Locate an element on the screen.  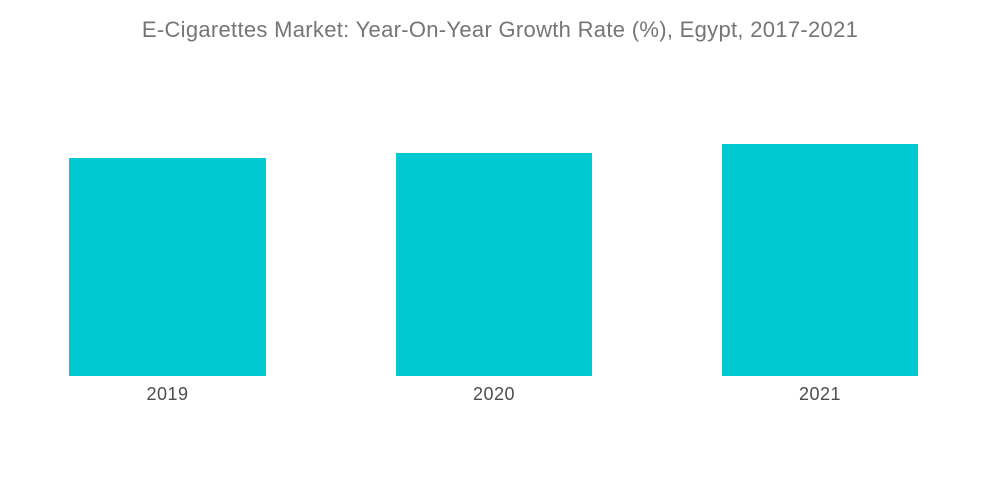
bar-2019 is located at coordinates (167, 267).